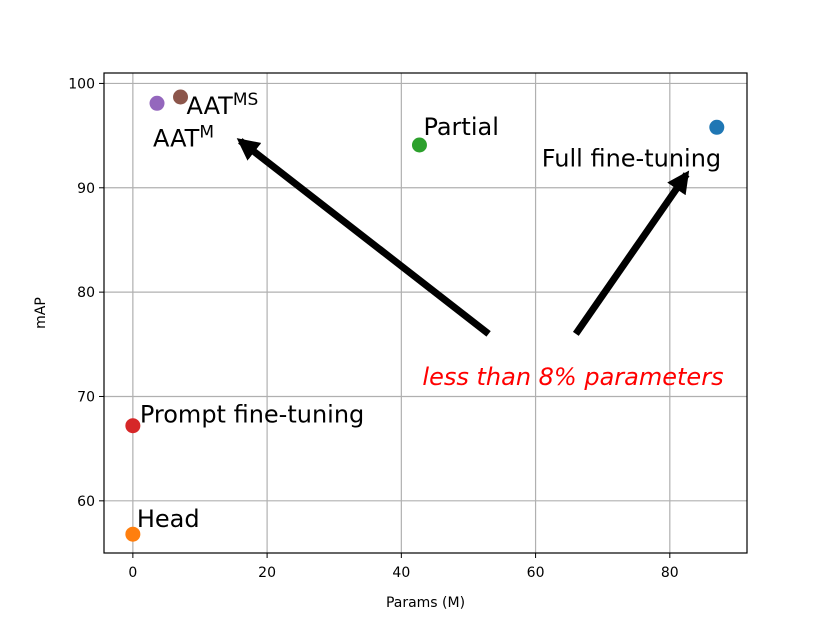 This screenshot has width=830, height=623. I want to click on annotation-text: less than 8% parameters, so click(572, 377).